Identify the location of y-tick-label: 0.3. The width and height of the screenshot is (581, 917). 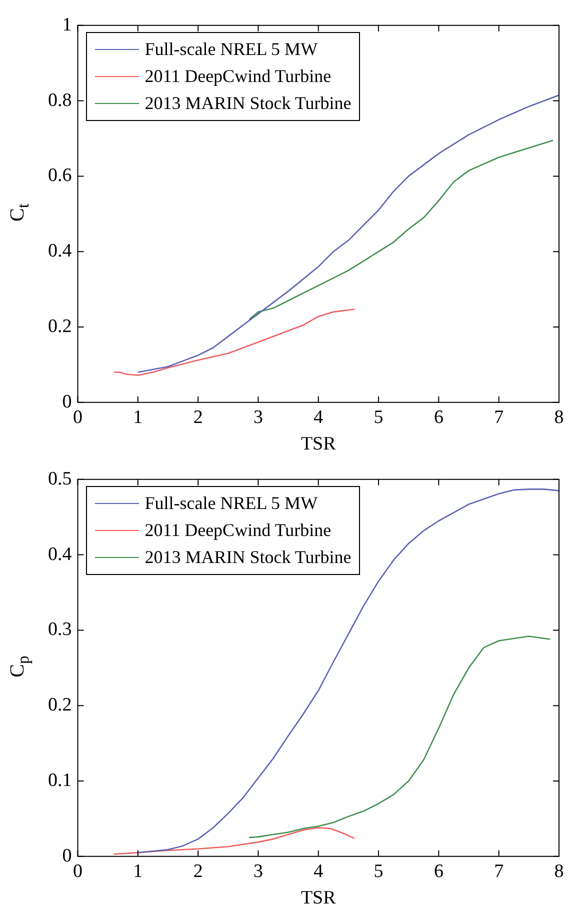
(60, 629).